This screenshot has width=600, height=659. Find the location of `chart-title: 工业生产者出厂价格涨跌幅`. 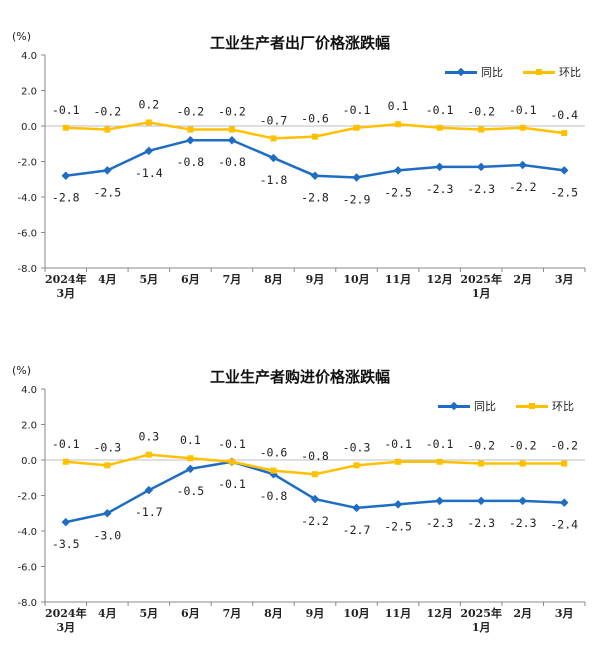

chart-title: 工业生产者出厂价格涨跌幅 is located at coordinates (299, 43).